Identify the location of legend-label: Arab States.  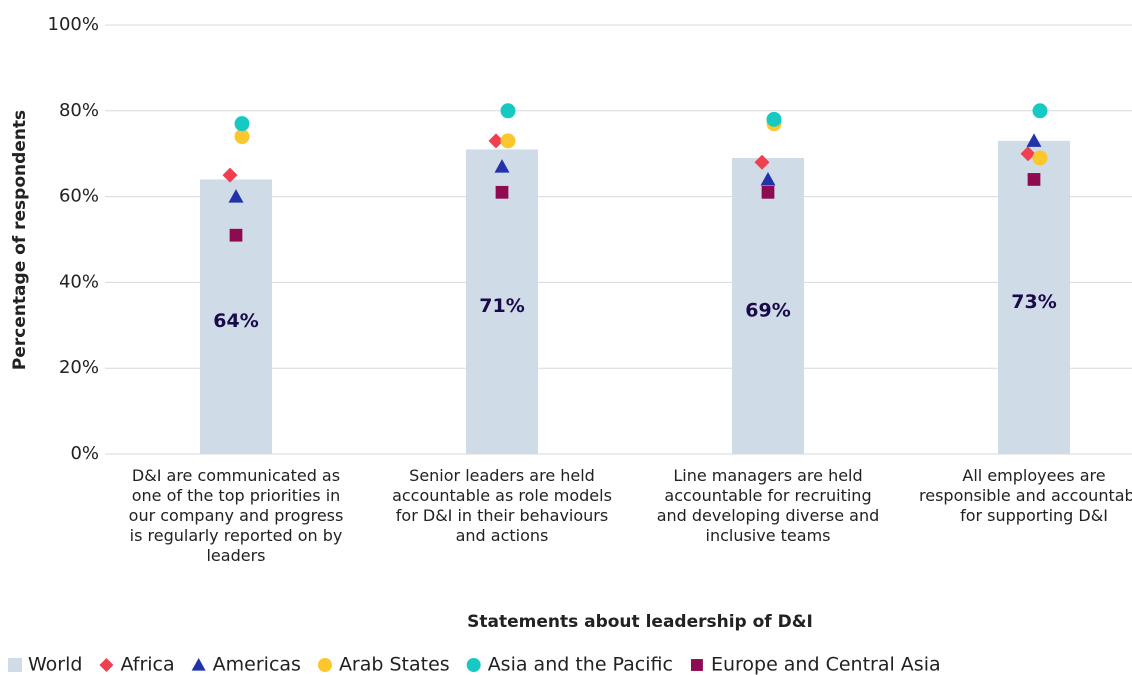
(394, 664).